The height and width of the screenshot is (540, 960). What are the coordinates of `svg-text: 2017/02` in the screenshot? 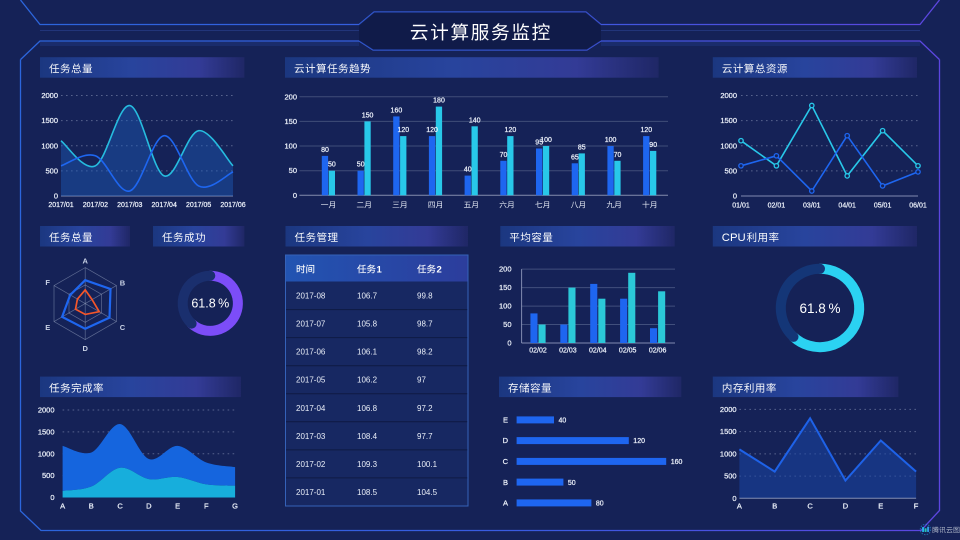 It's located at (95, 205).